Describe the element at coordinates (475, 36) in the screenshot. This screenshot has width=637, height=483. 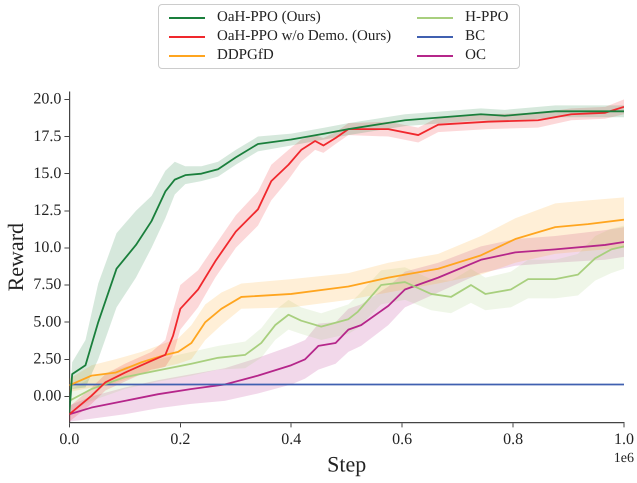
I see `legend-label: BC` at that location.